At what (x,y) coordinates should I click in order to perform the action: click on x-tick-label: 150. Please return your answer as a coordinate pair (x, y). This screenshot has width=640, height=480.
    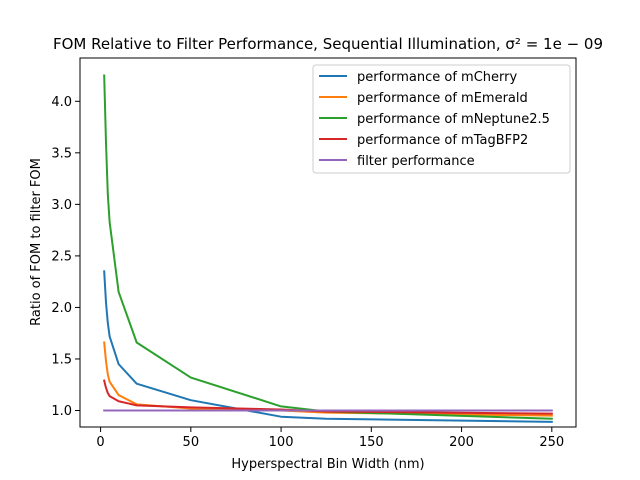
    Looking at the image, I should click on (371, 442).